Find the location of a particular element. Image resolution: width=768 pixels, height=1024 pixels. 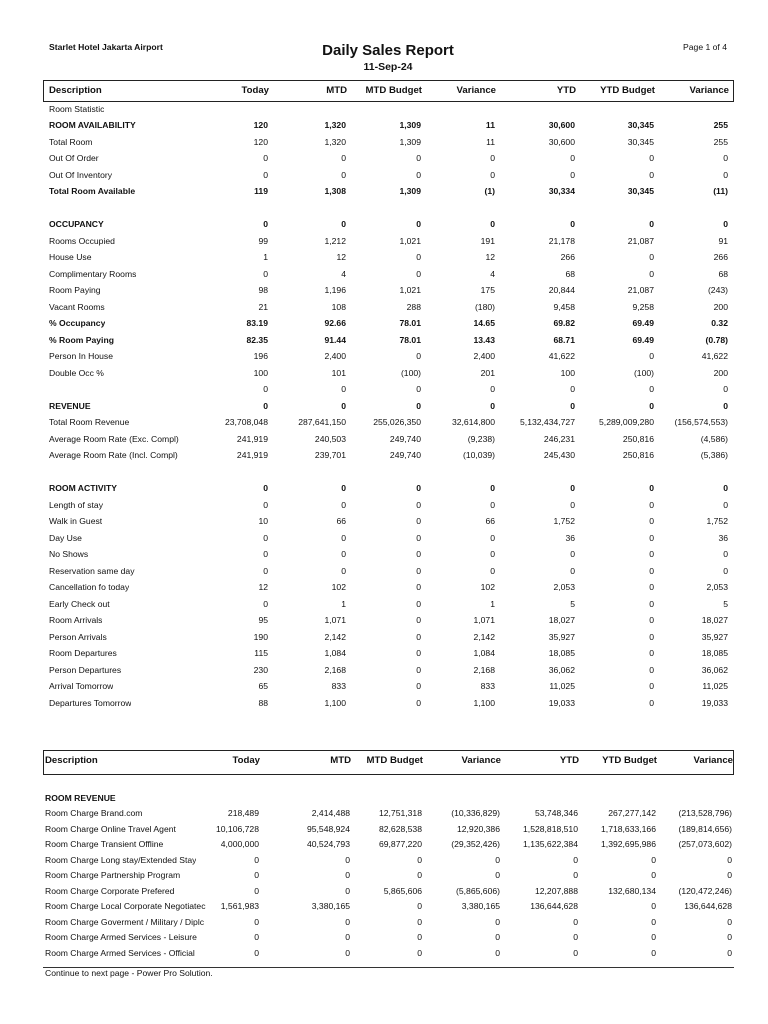

cell-value: 10 is located at coordinates (263, 521).